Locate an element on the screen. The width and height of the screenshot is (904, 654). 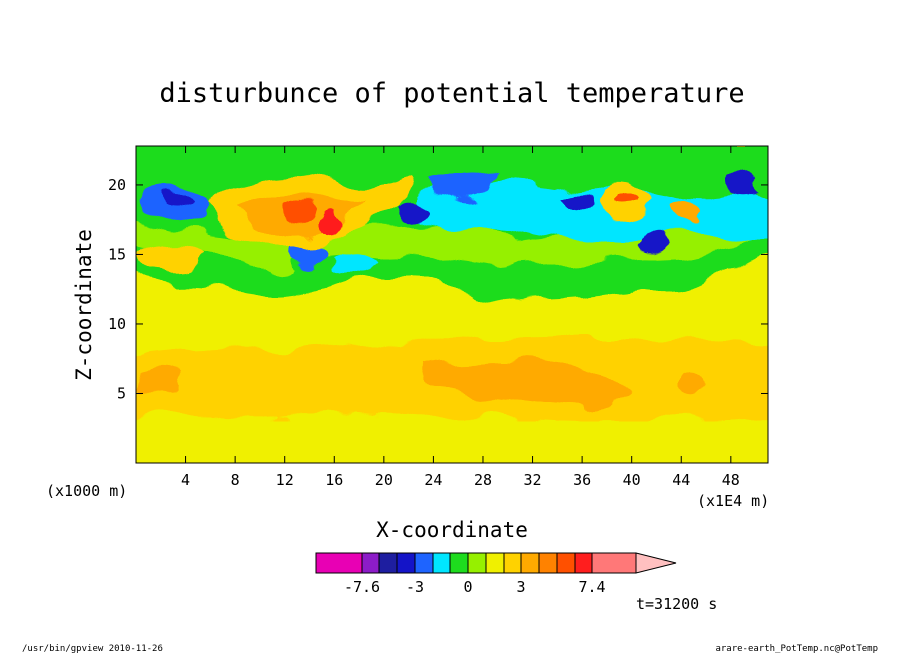
x-tick-label: 48 is located at coordinates (731, 480).